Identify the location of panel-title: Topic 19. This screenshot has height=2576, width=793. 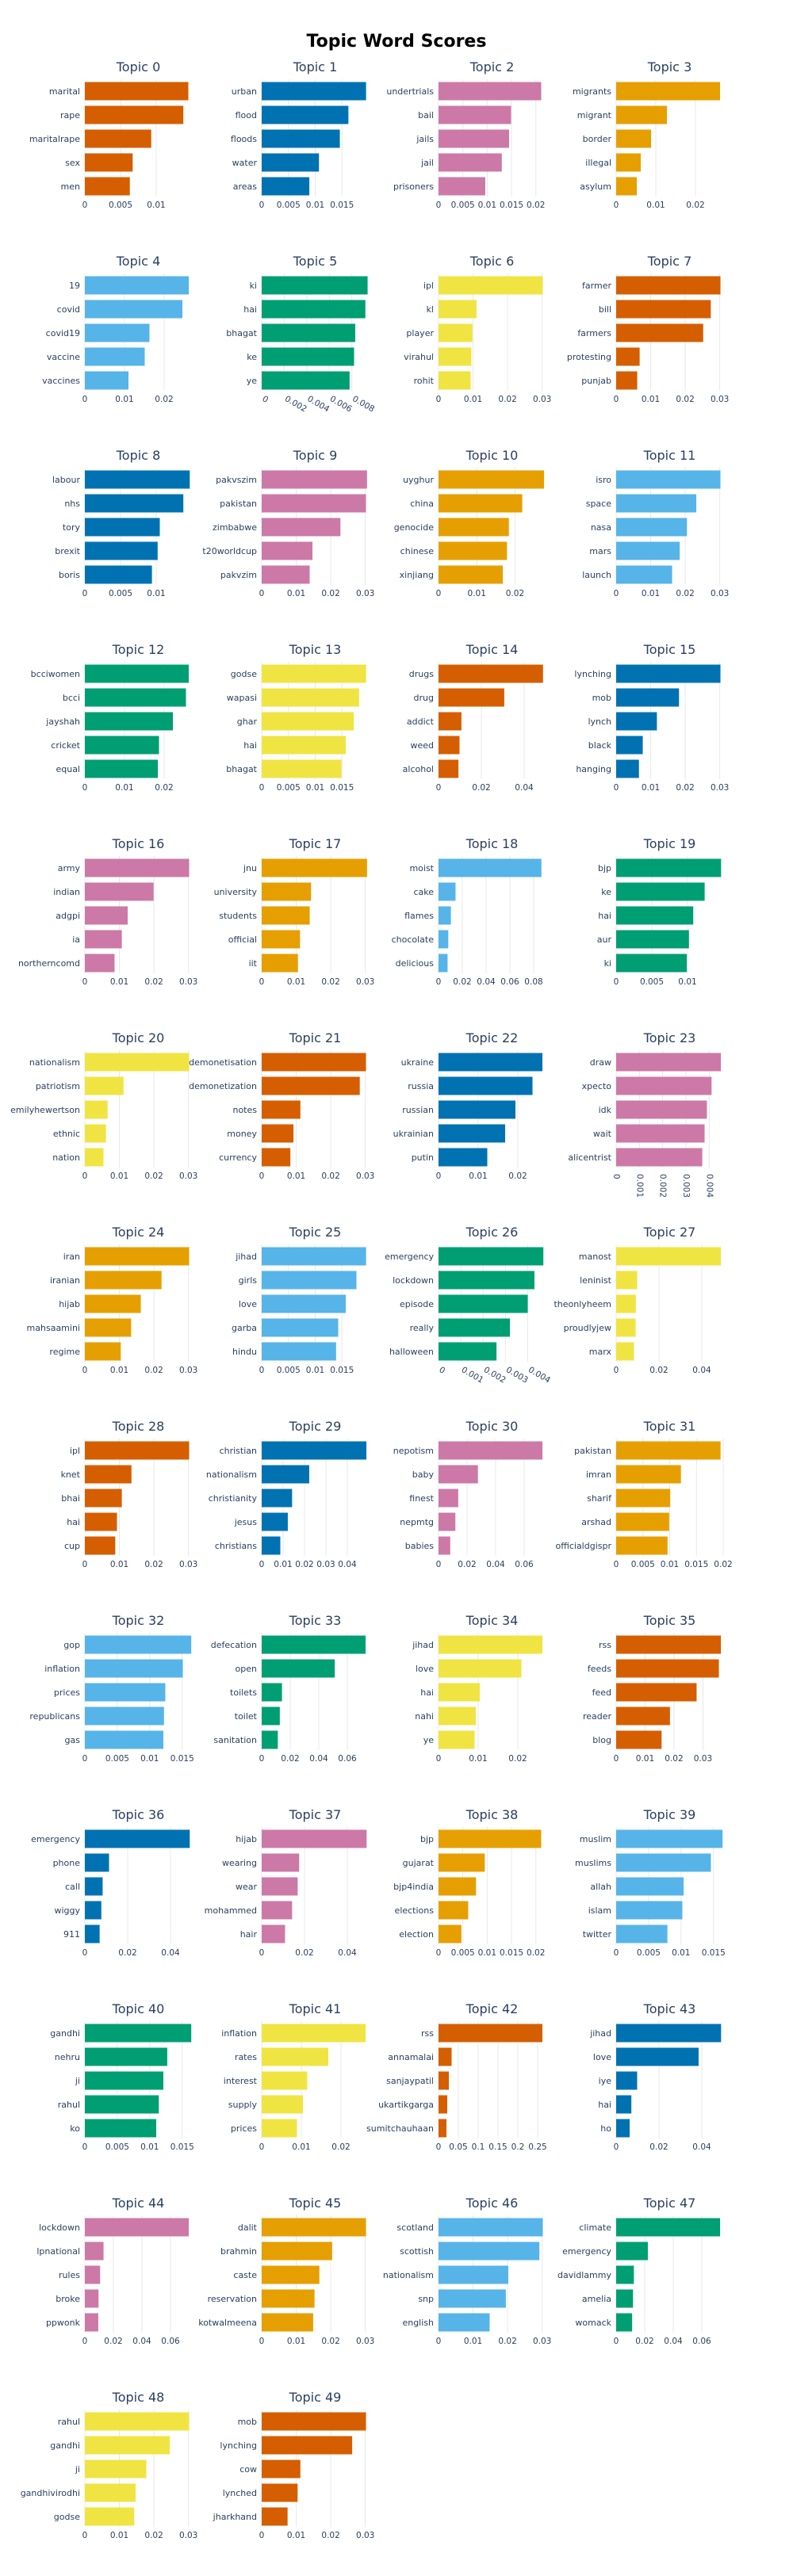
(669, 844).